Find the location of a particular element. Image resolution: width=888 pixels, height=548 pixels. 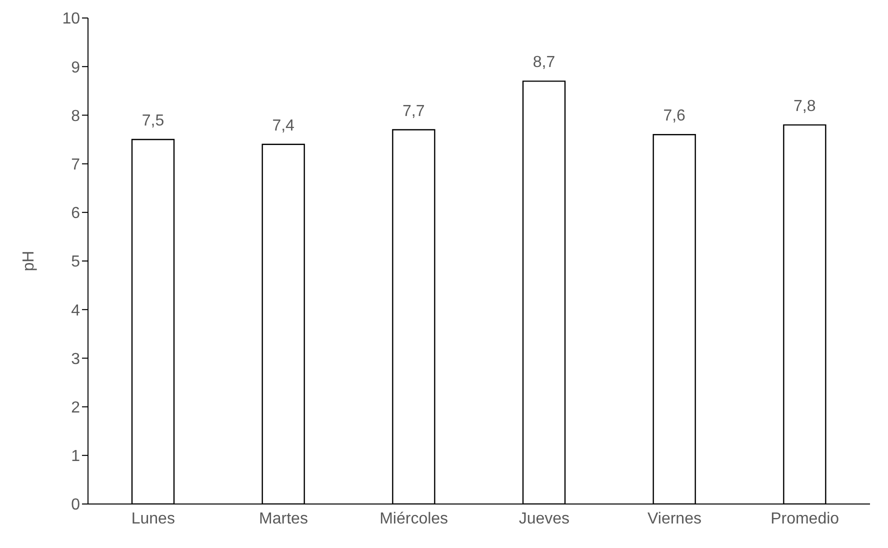

x-tick-label: Miércoles is located at coordinates (414, 519).